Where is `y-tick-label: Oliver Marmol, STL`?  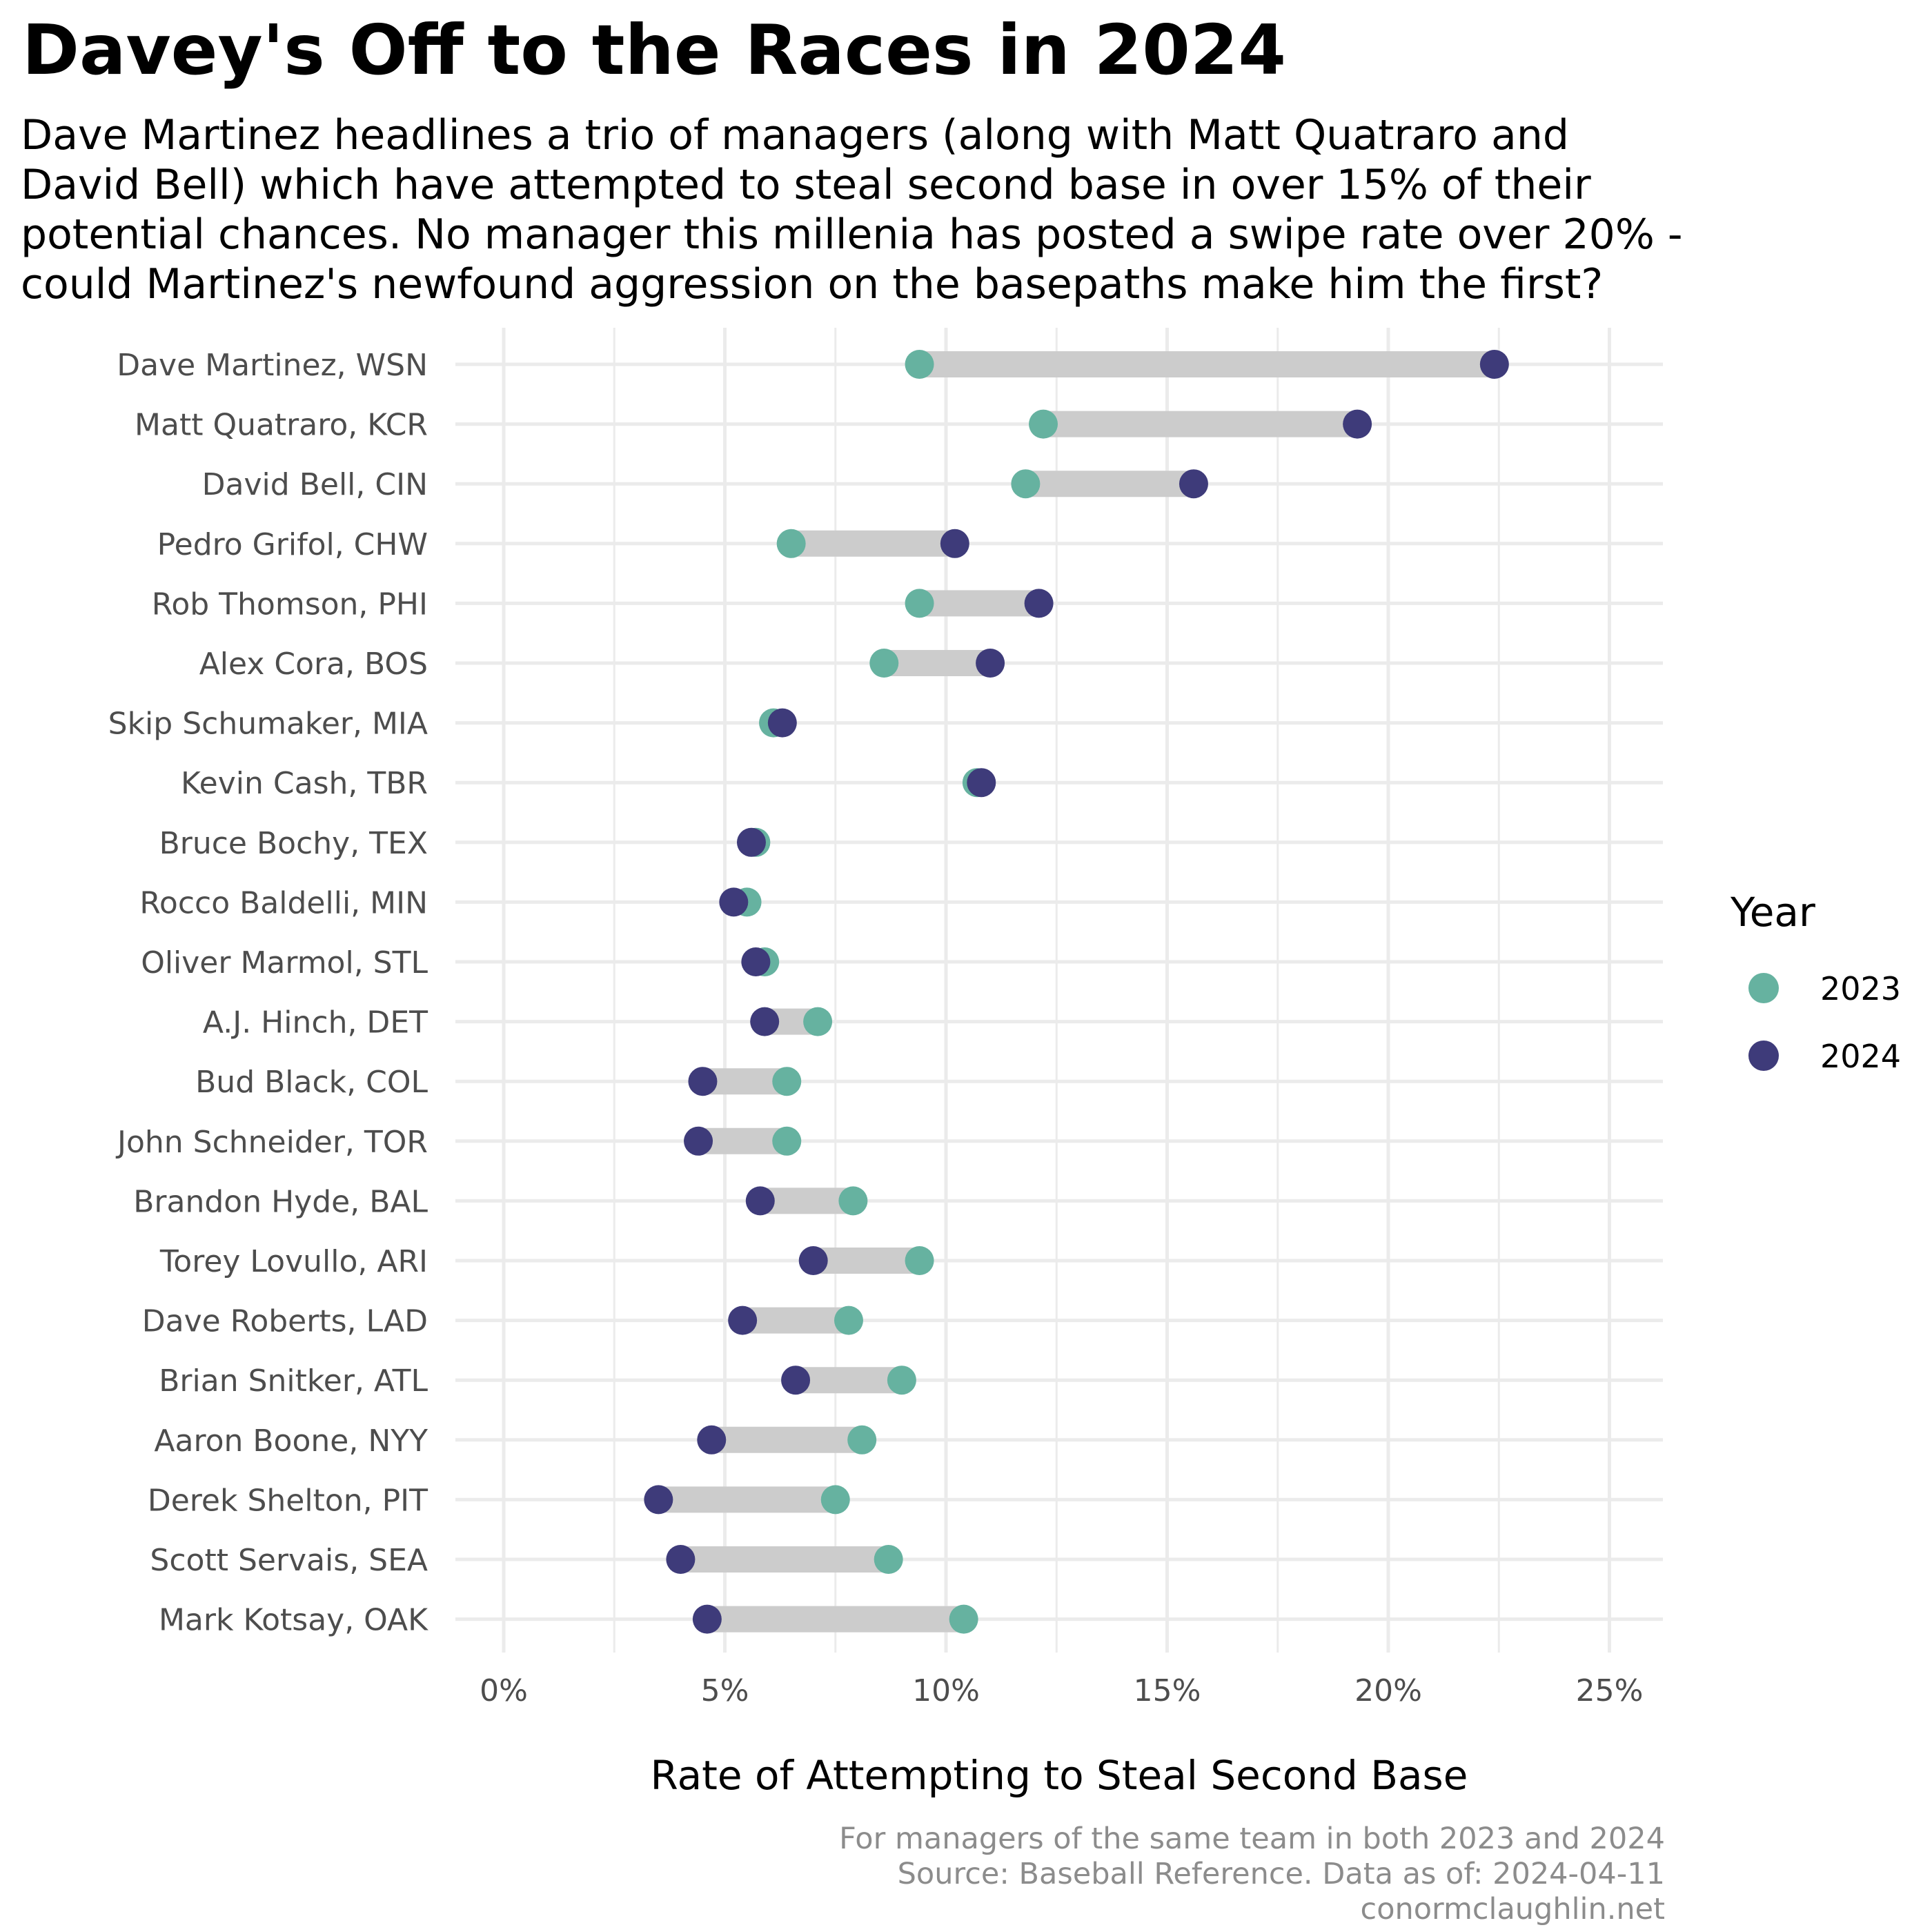 y-tick-label: Oliver Marmol, STL is located at coordinates (284, 962).